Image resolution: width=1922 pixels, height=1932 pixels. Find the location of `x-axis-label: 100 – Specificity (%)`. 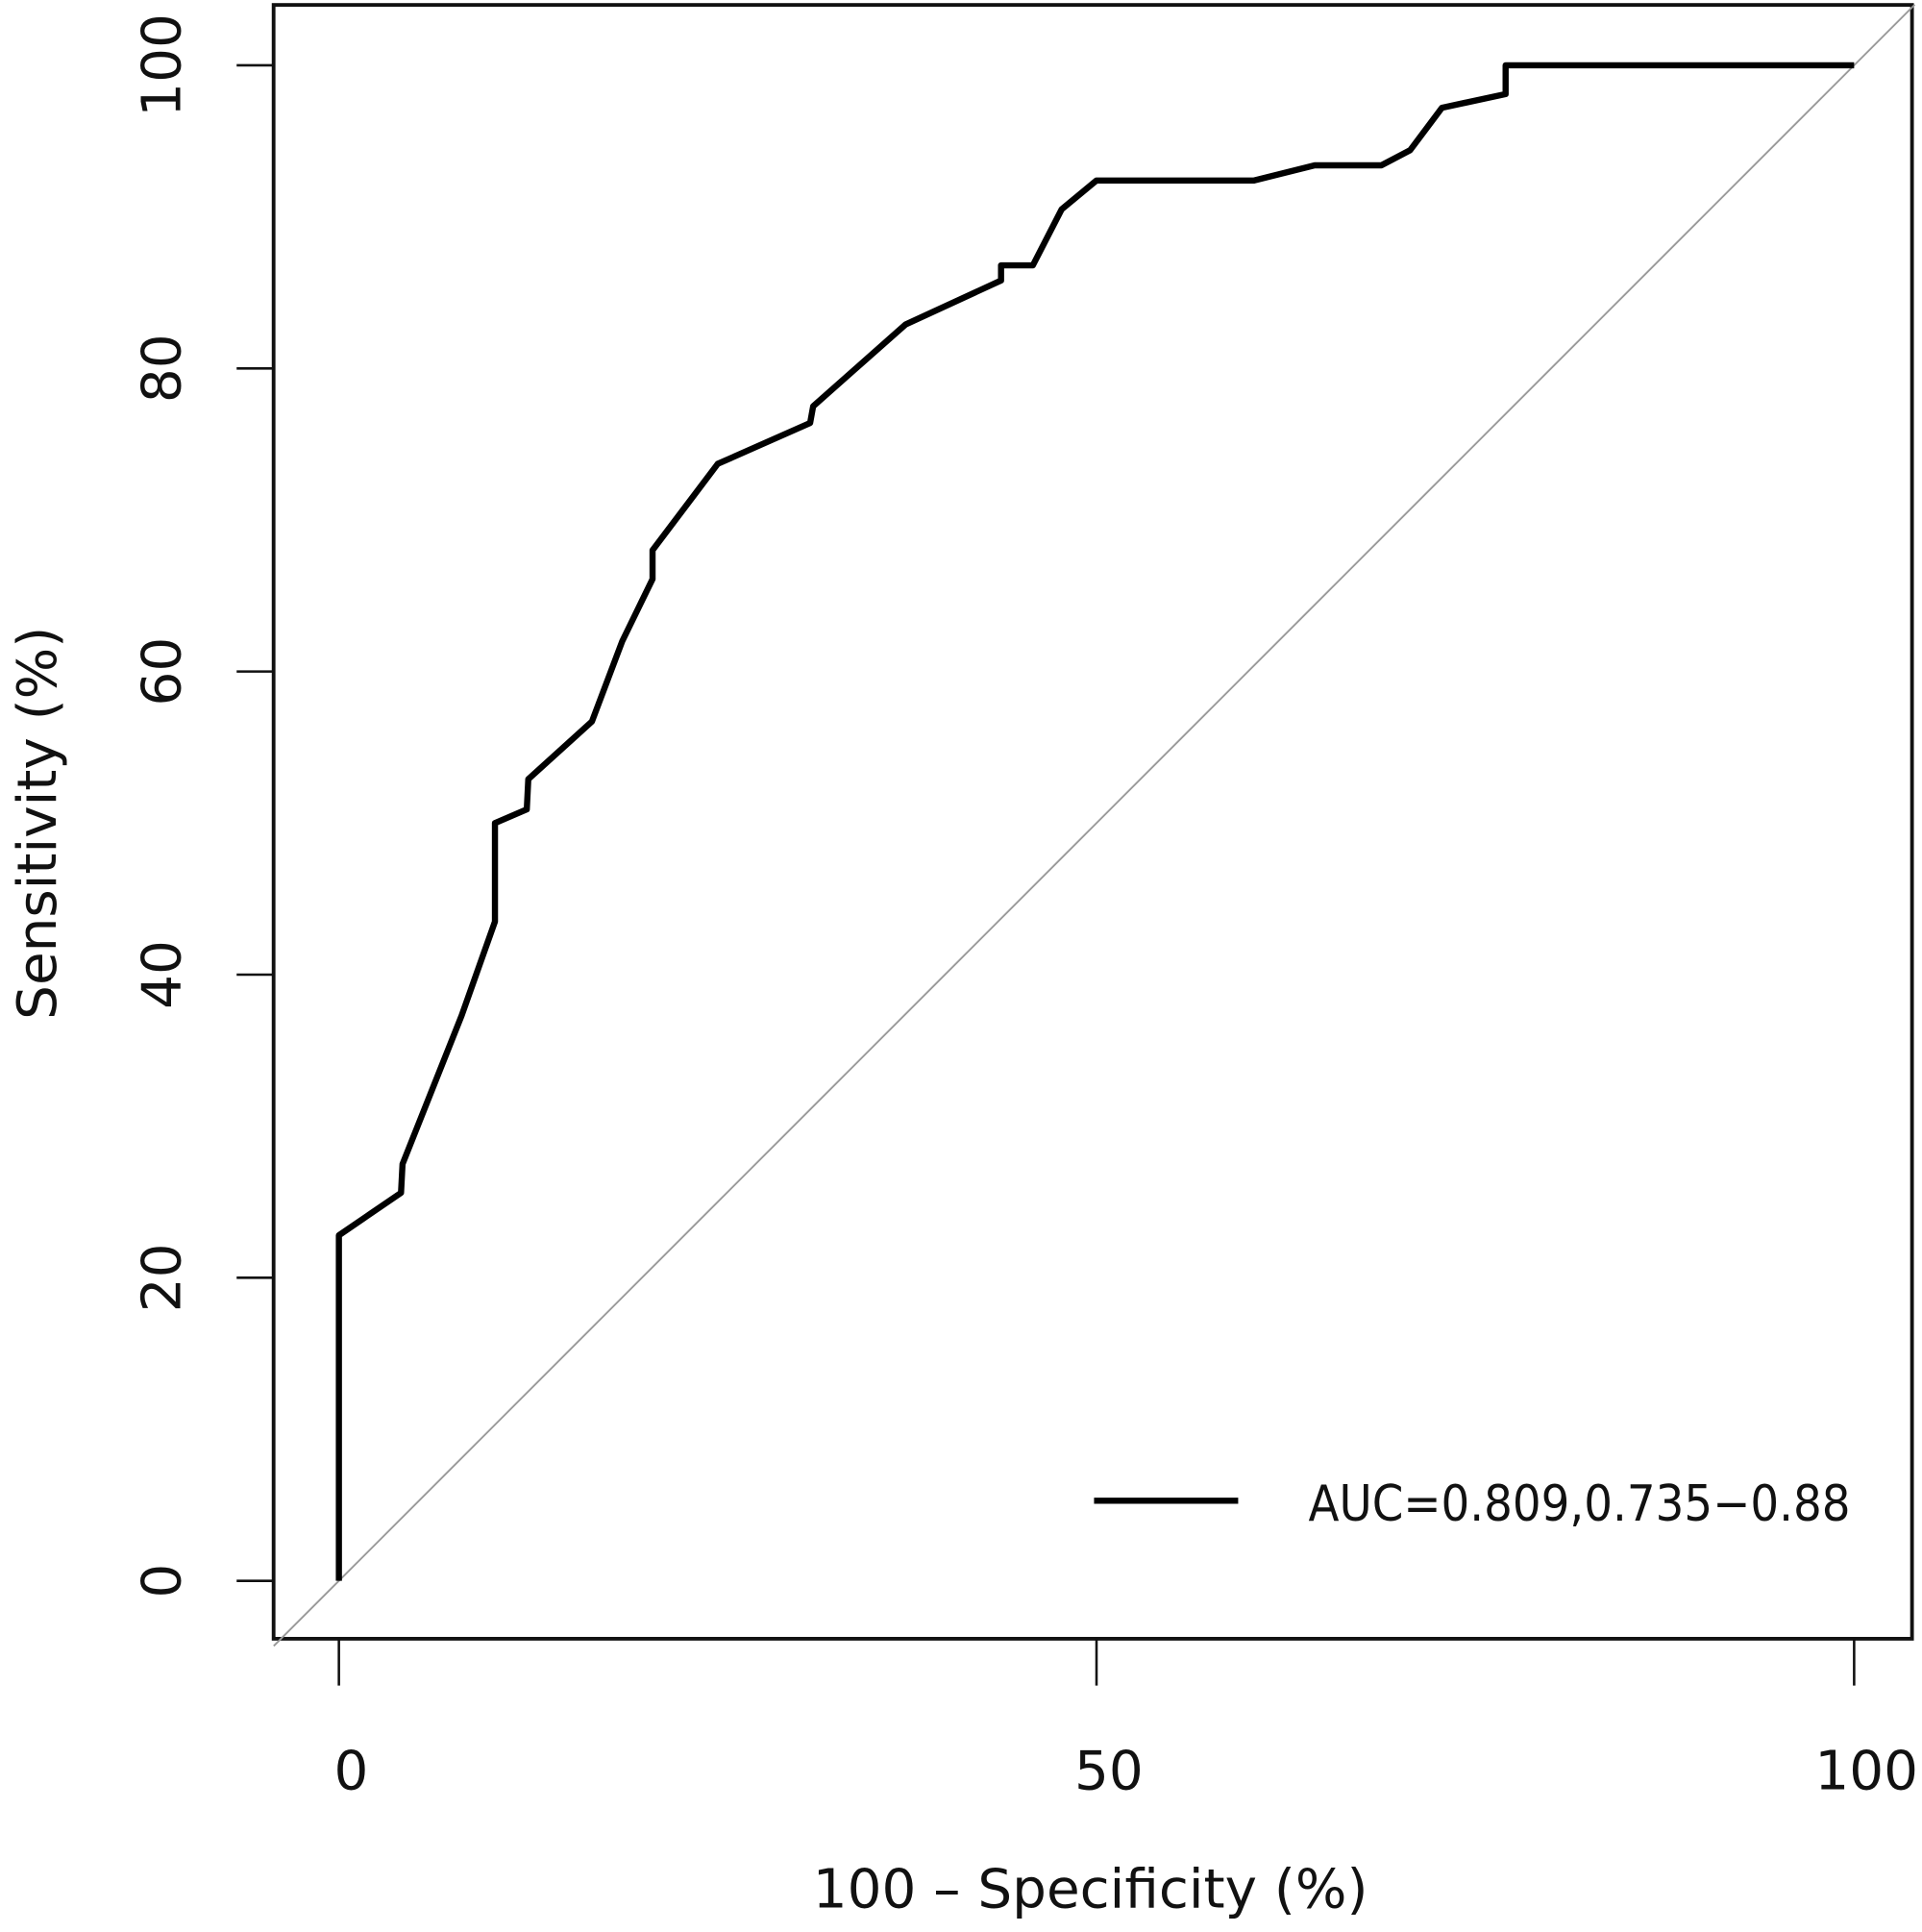

x-axis-label: 100 – Specificity (%) is located at coordinates (1090, 1889).